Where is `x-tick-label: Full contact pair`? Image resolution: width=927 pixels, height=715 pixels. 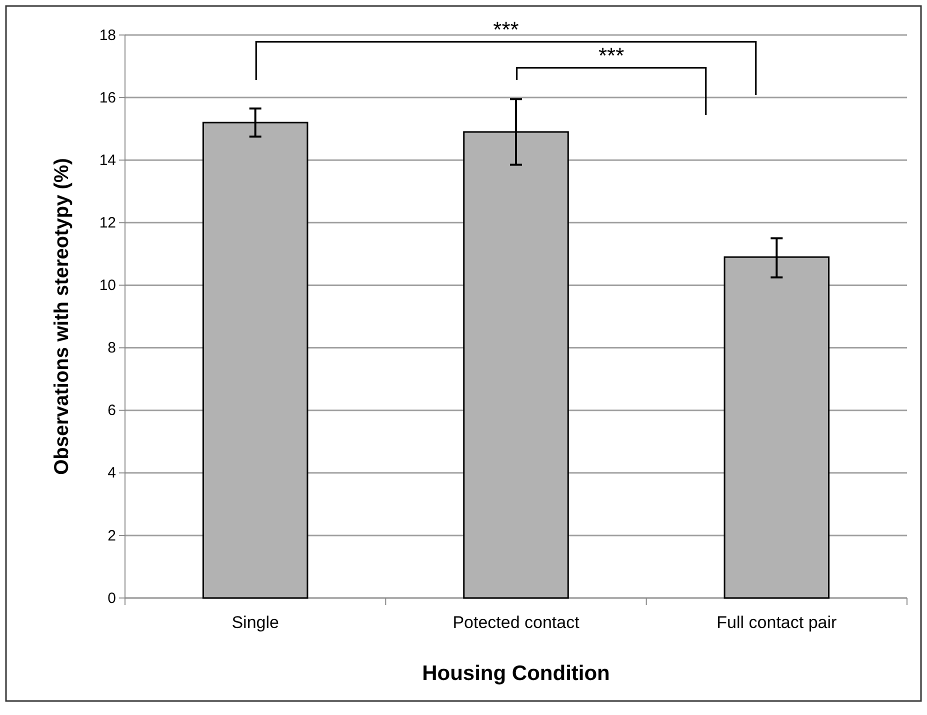 x-tick-label: Full contact pair is located at coordinates (776, 622).